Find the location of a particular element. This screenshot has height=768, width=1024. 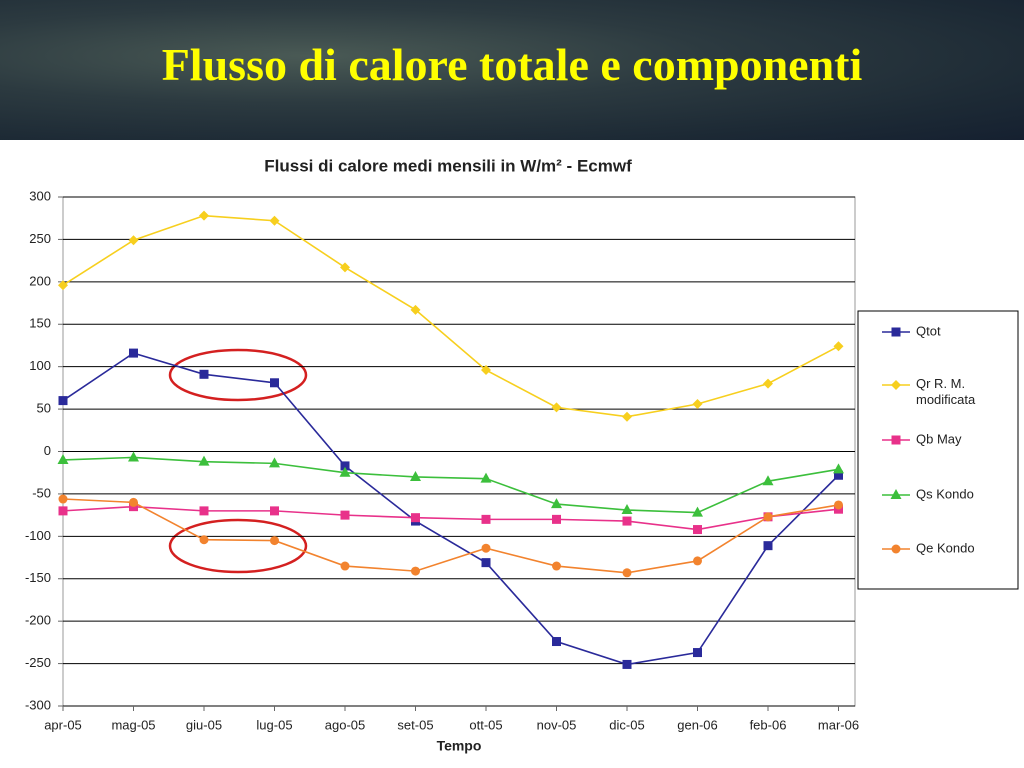

slide-title: Flusso di calore totale e componenti is located at coordinates (512, 64).